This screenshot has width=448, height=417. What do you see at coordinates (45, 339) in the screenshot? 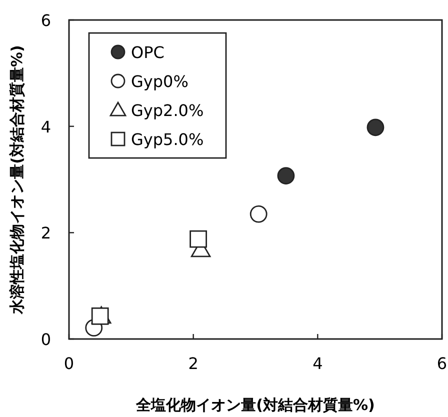
I see `y-tick-label: 0` at bounding box center [45, 339].